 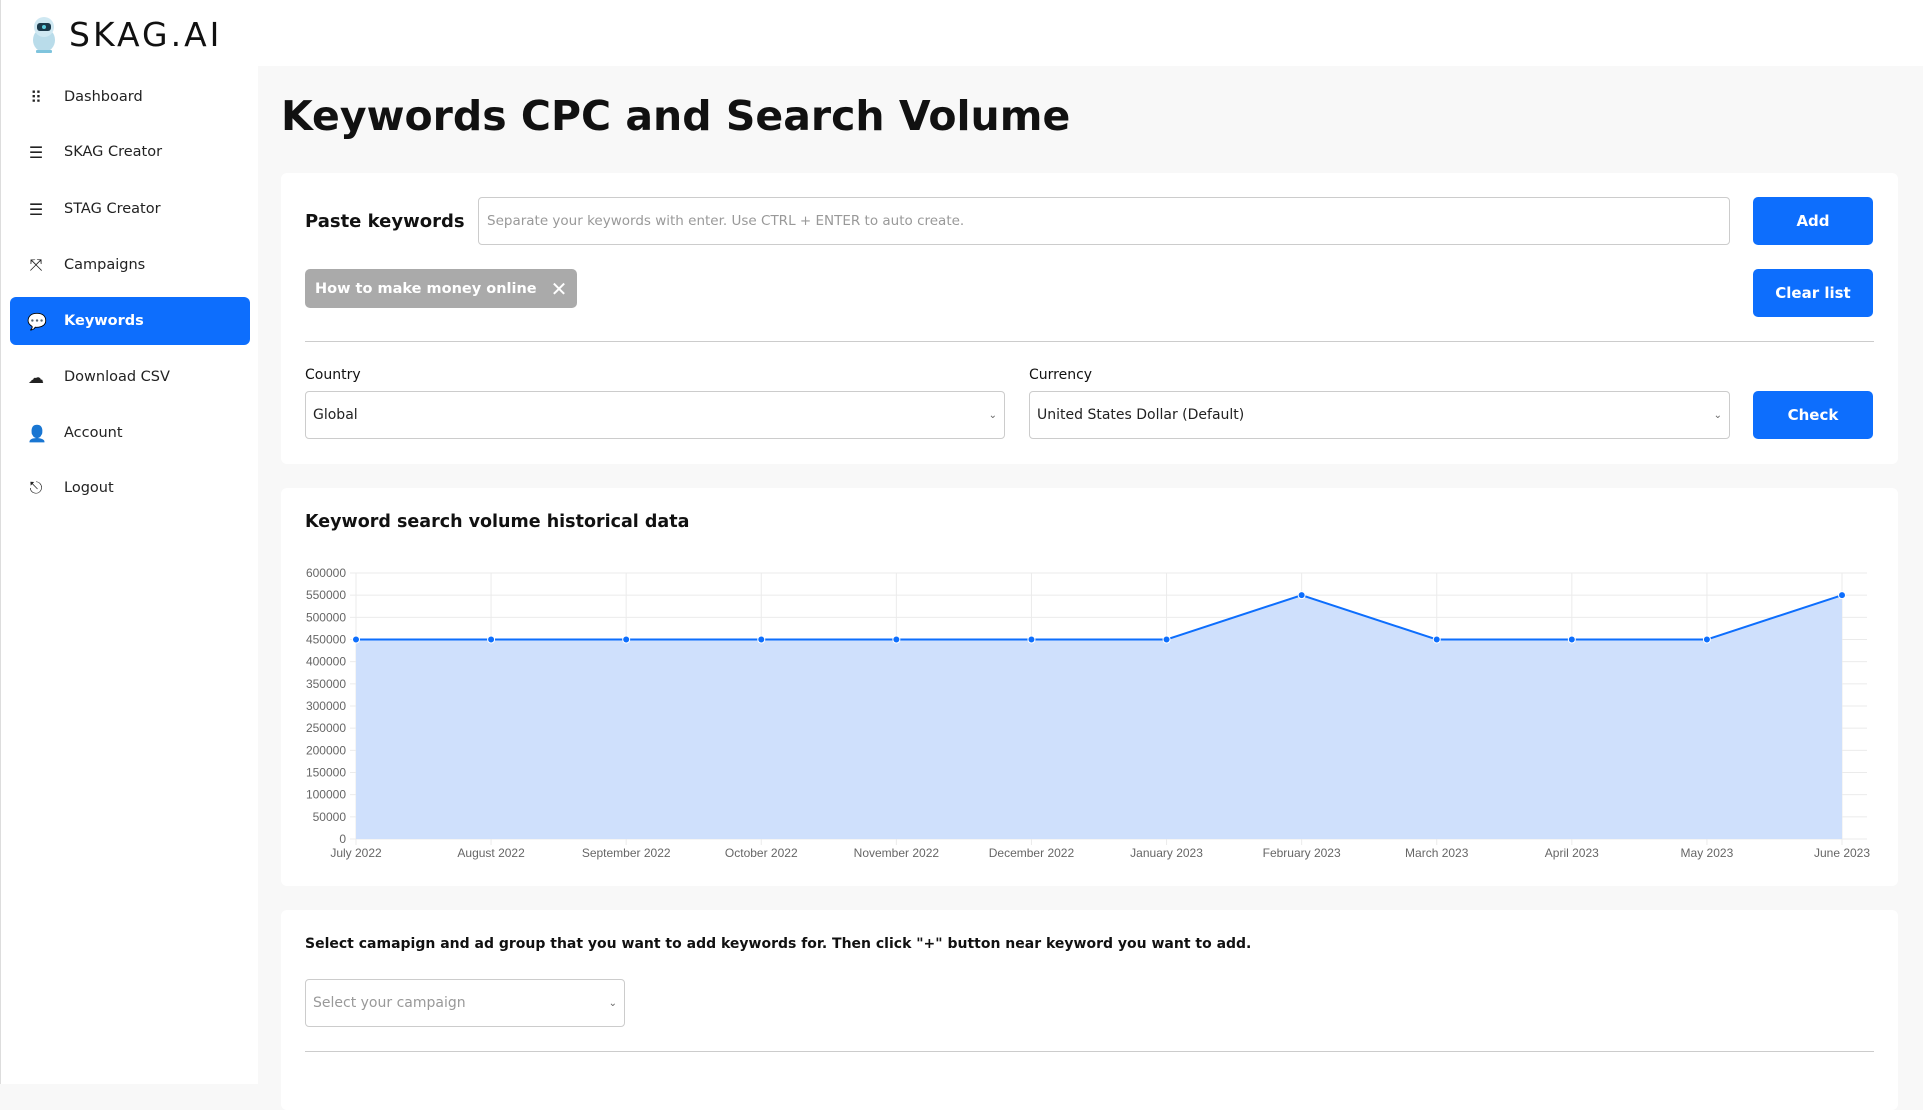 What do you see at coordinates (389, 1003) in the screenshot?
I see `campaign-select-placeholder: Select your campaign` at bounding box center [389, 1003].